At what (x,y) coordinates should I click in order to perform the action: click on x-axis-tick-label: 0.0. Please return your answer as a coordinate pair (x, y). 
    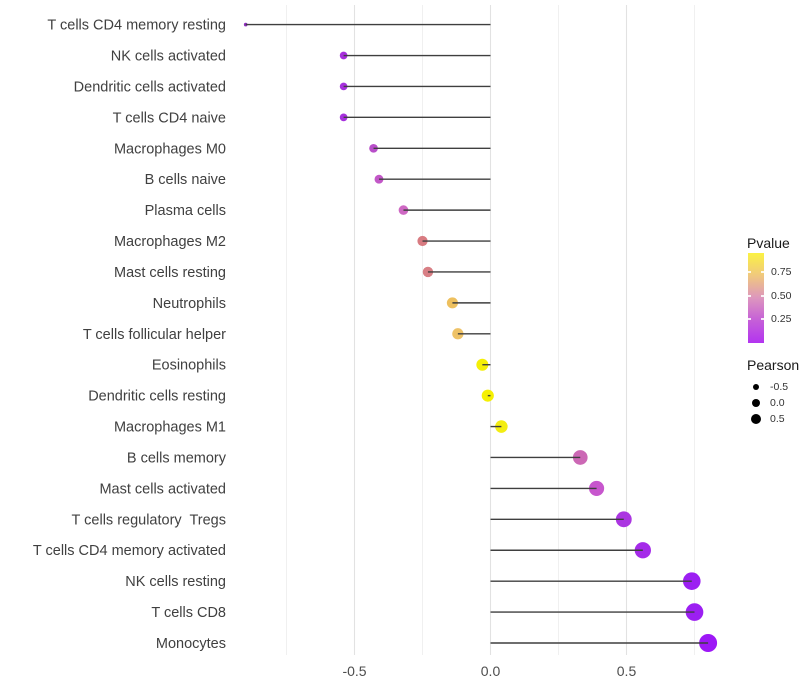
    Looking at the image, I should click on (491, 671).